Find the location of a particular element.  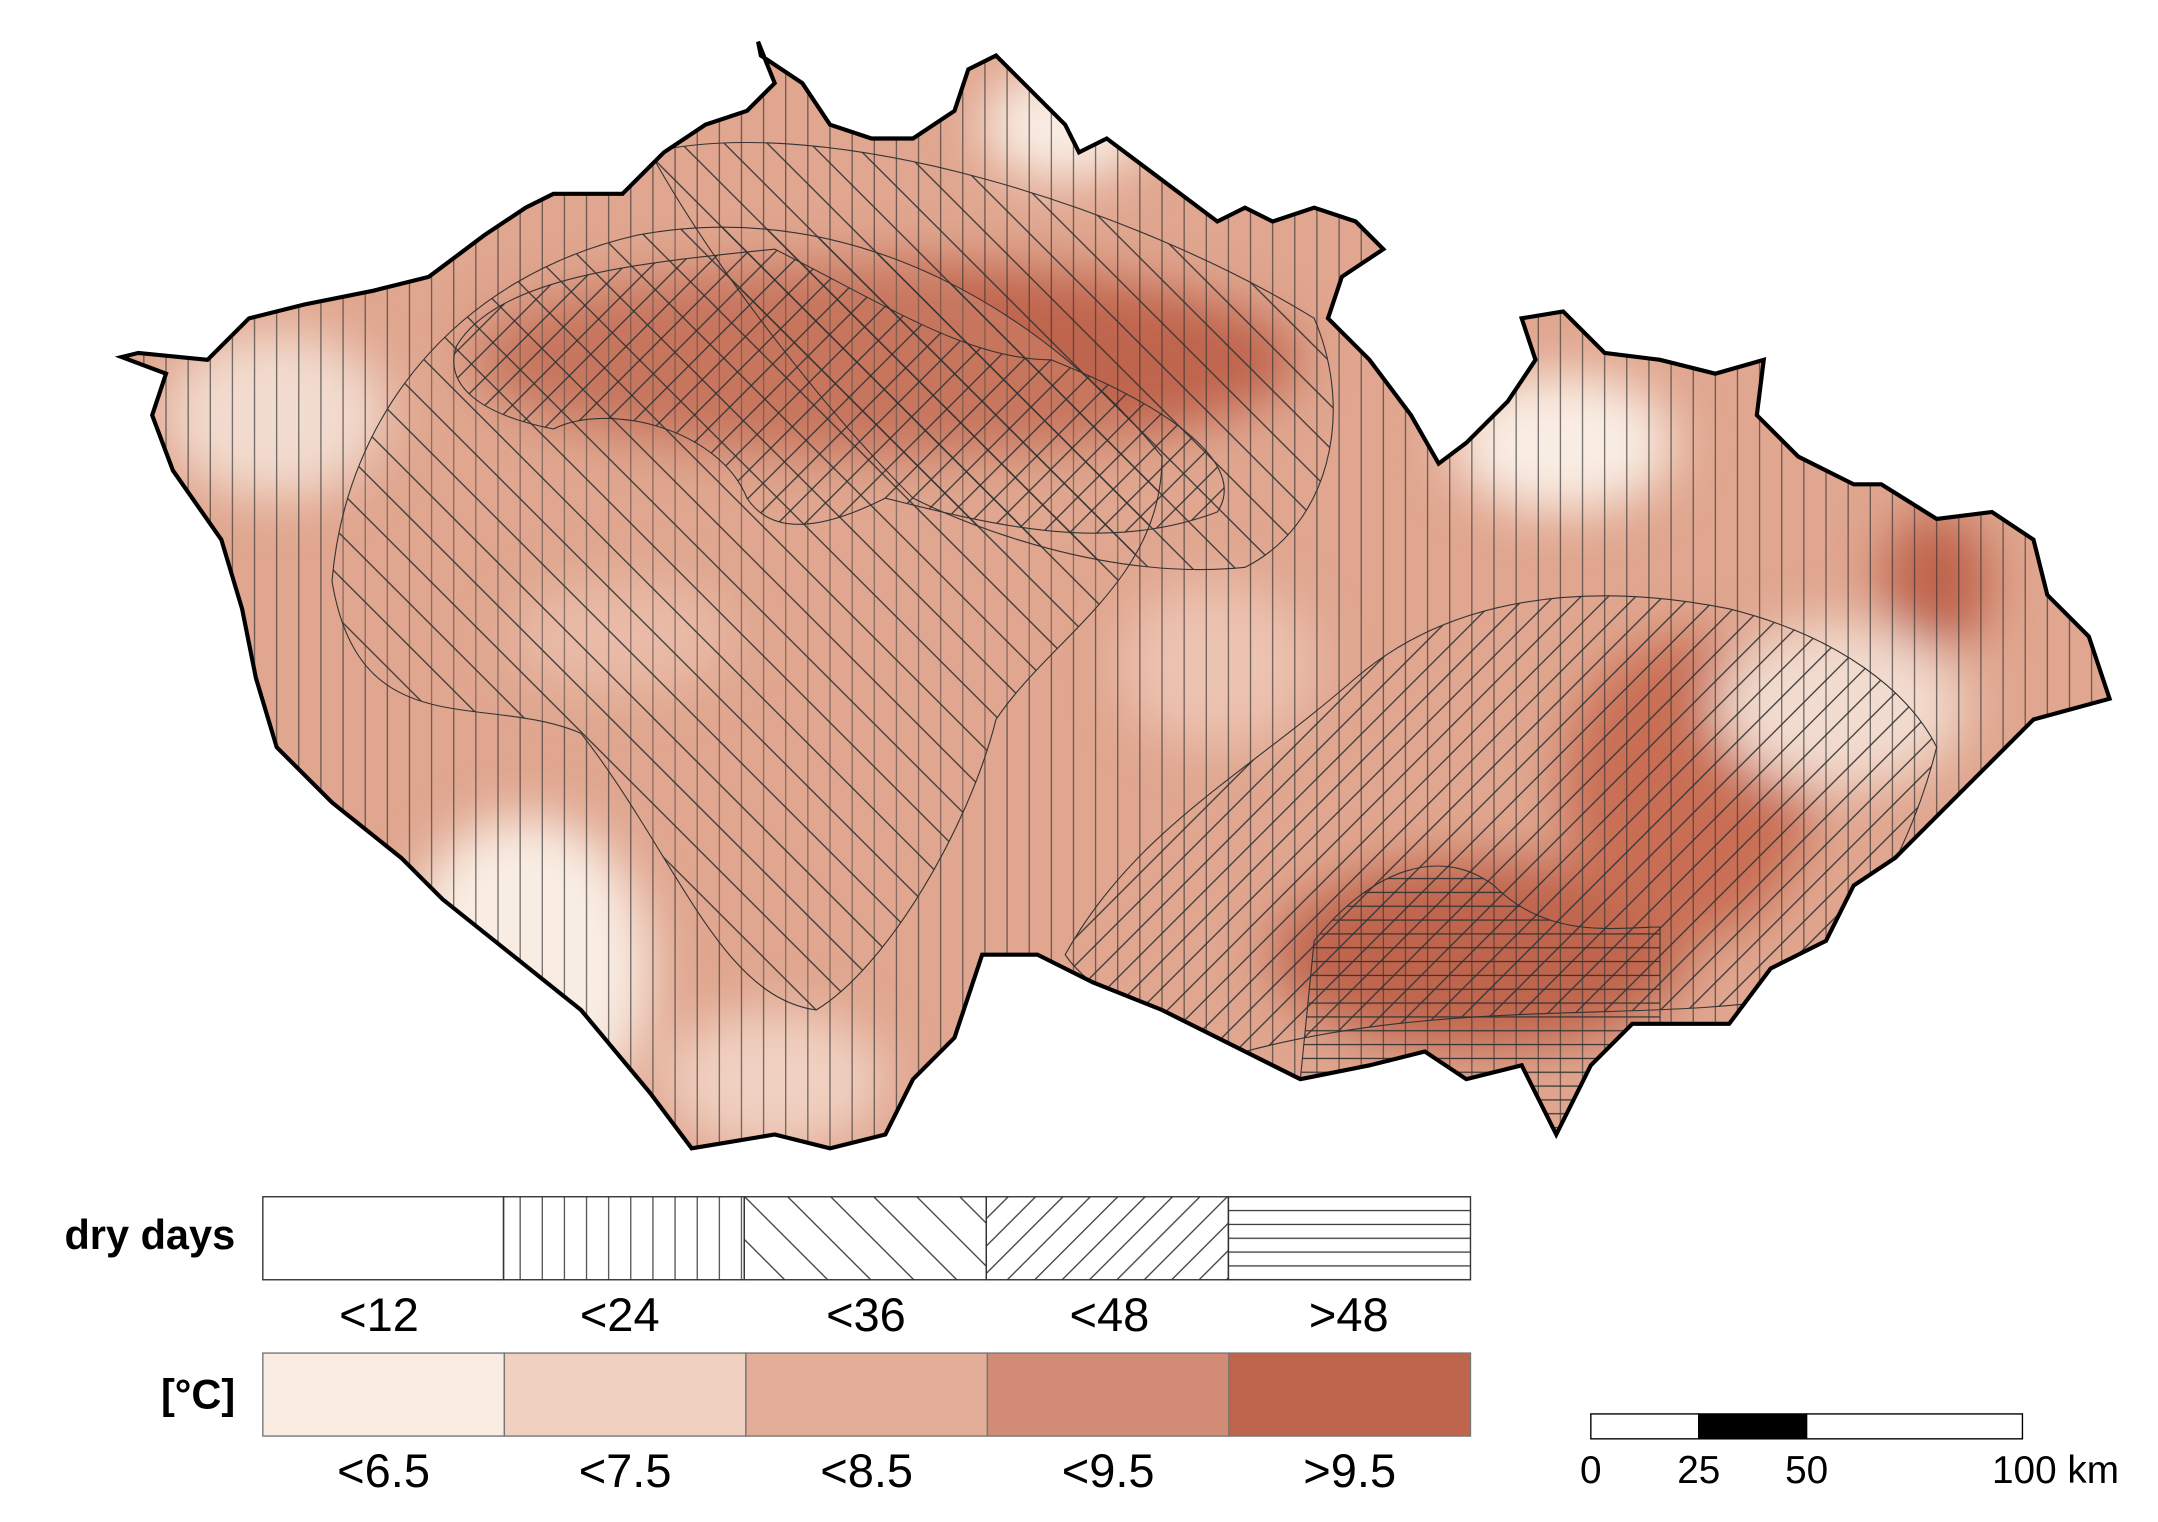

legend-label: <48 is located at coordinates (1110, 1314).